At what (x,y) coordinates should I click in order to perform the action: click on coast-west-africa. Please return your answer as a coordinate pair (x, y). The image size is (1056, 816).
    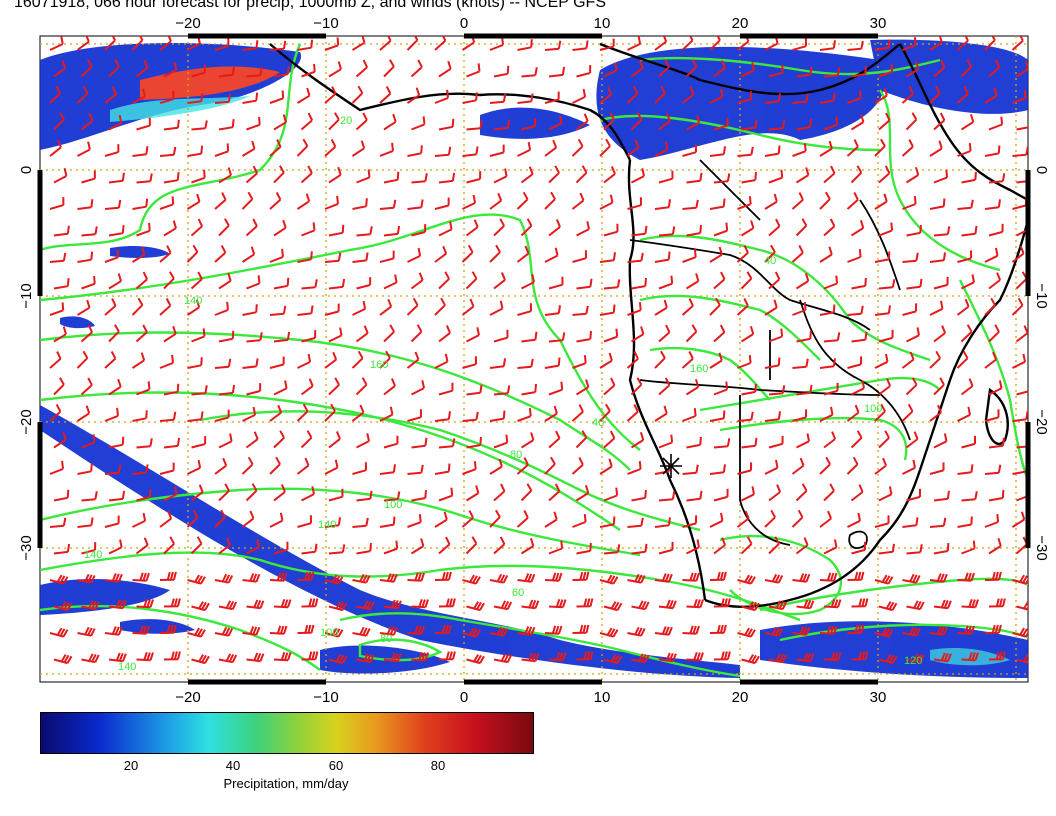
    Looking at the image, I should click on (450, 102).